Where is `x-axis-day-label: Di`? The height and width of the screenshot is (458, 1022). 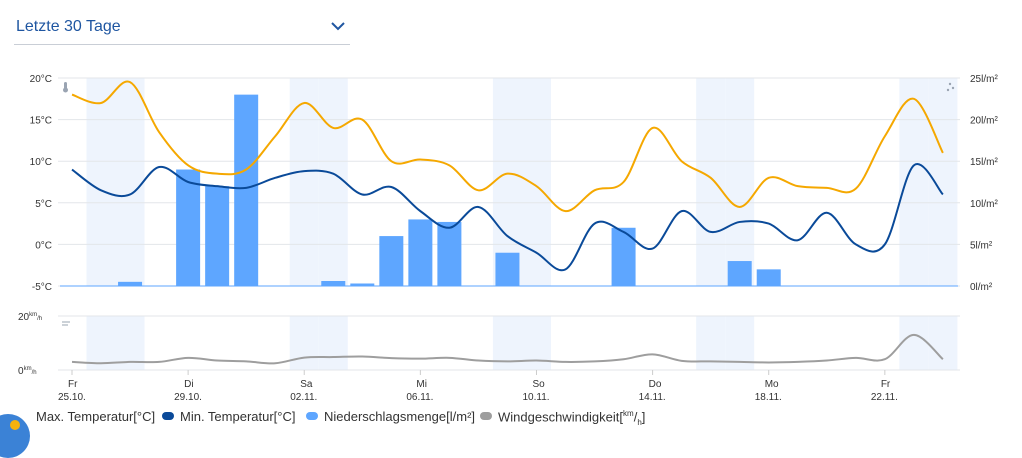
x-axis-day-label: Di is located at coordinates (188, 384).